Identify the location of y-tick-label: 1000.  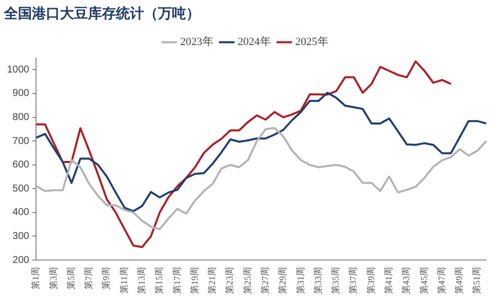
(18, 70).